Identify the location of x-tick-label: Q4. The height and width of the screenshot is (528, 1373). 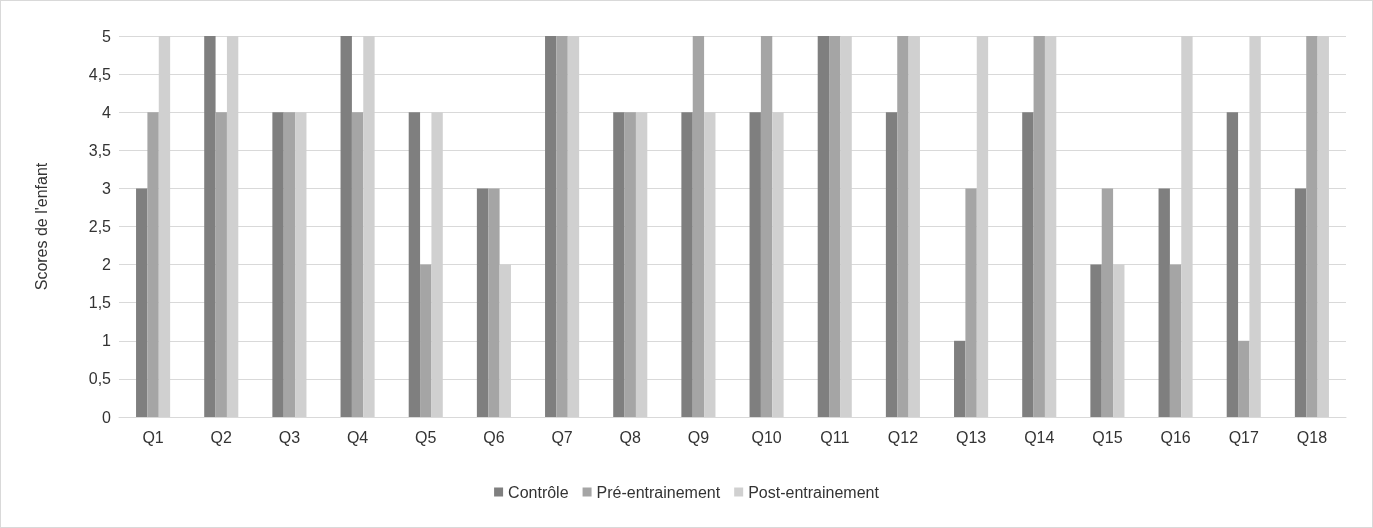
(357, 437).